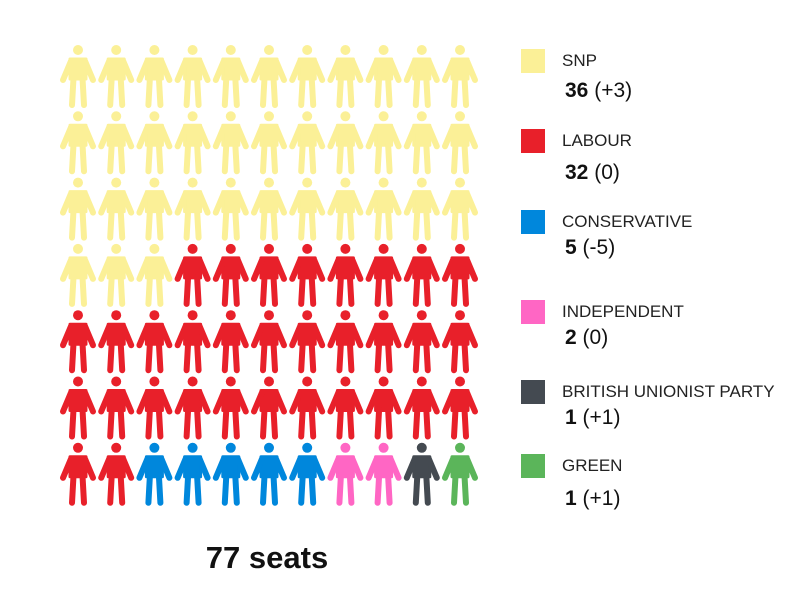 The width and height of the screenshot is (800, 600). I want to click on seat-count: 32, so click(577, 172).